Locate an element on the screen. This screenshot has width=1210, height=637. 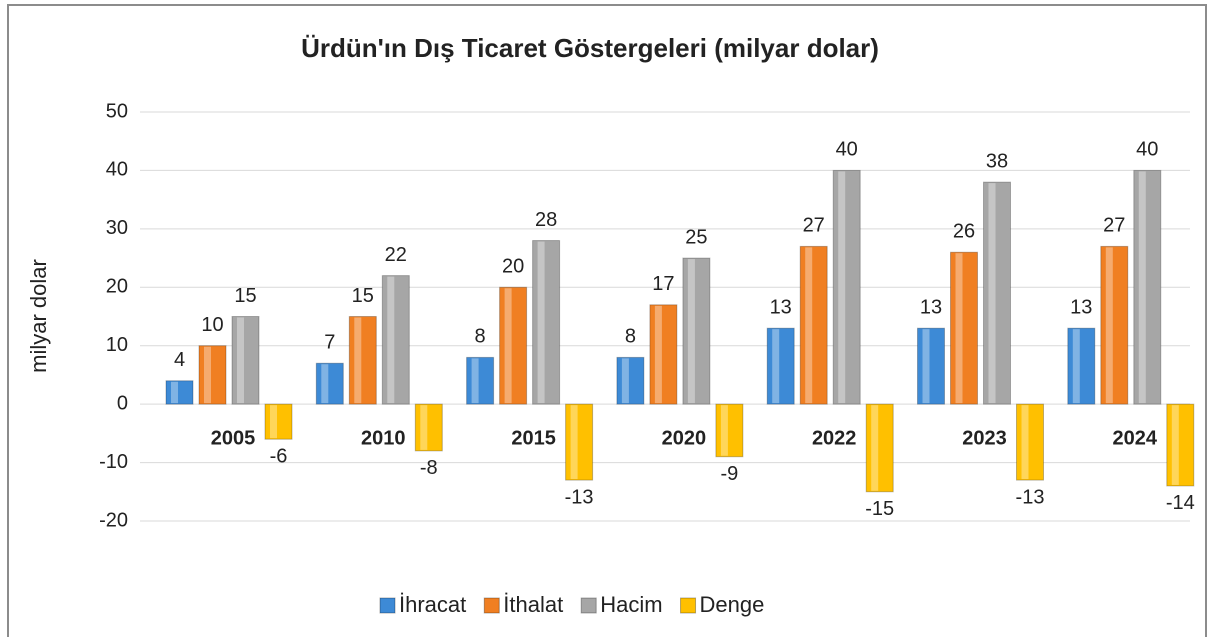
data-label: 20 is located at coordinates (513, 267).